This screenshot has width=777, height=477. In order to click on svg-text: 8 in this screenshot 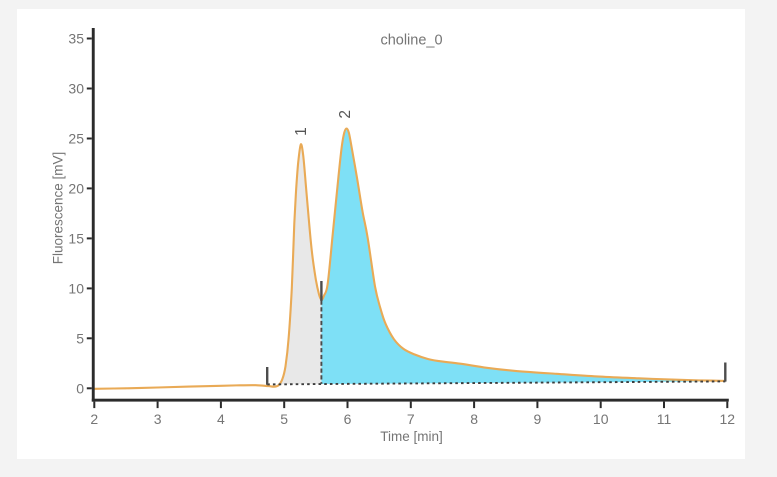, I will do `click(474, 419)`.